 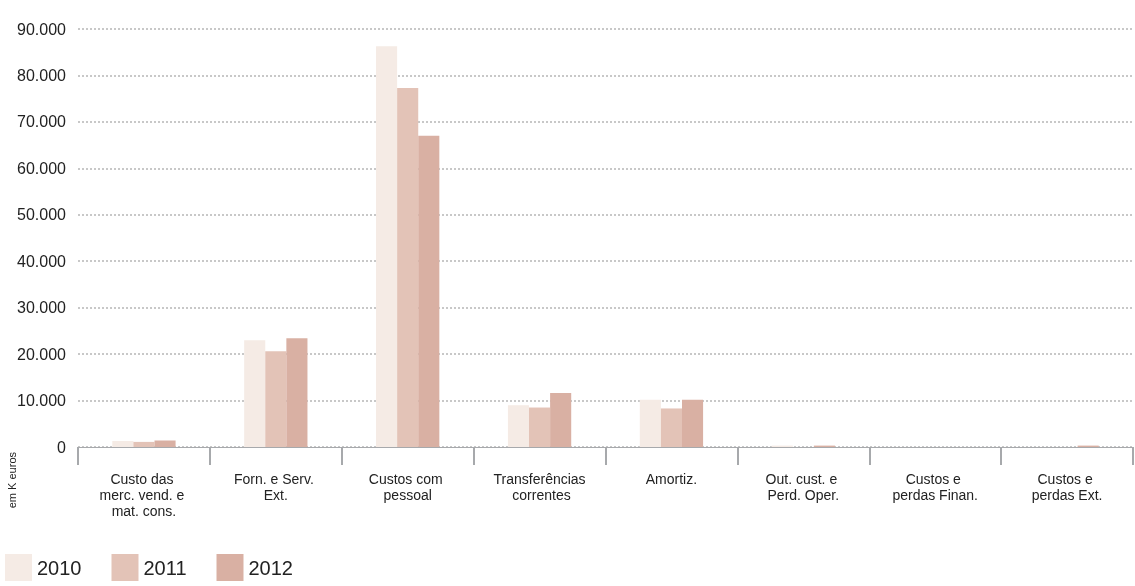 I want to click on x-tick-label: Custos e perdas Ext., so click(x=1067, y=487).